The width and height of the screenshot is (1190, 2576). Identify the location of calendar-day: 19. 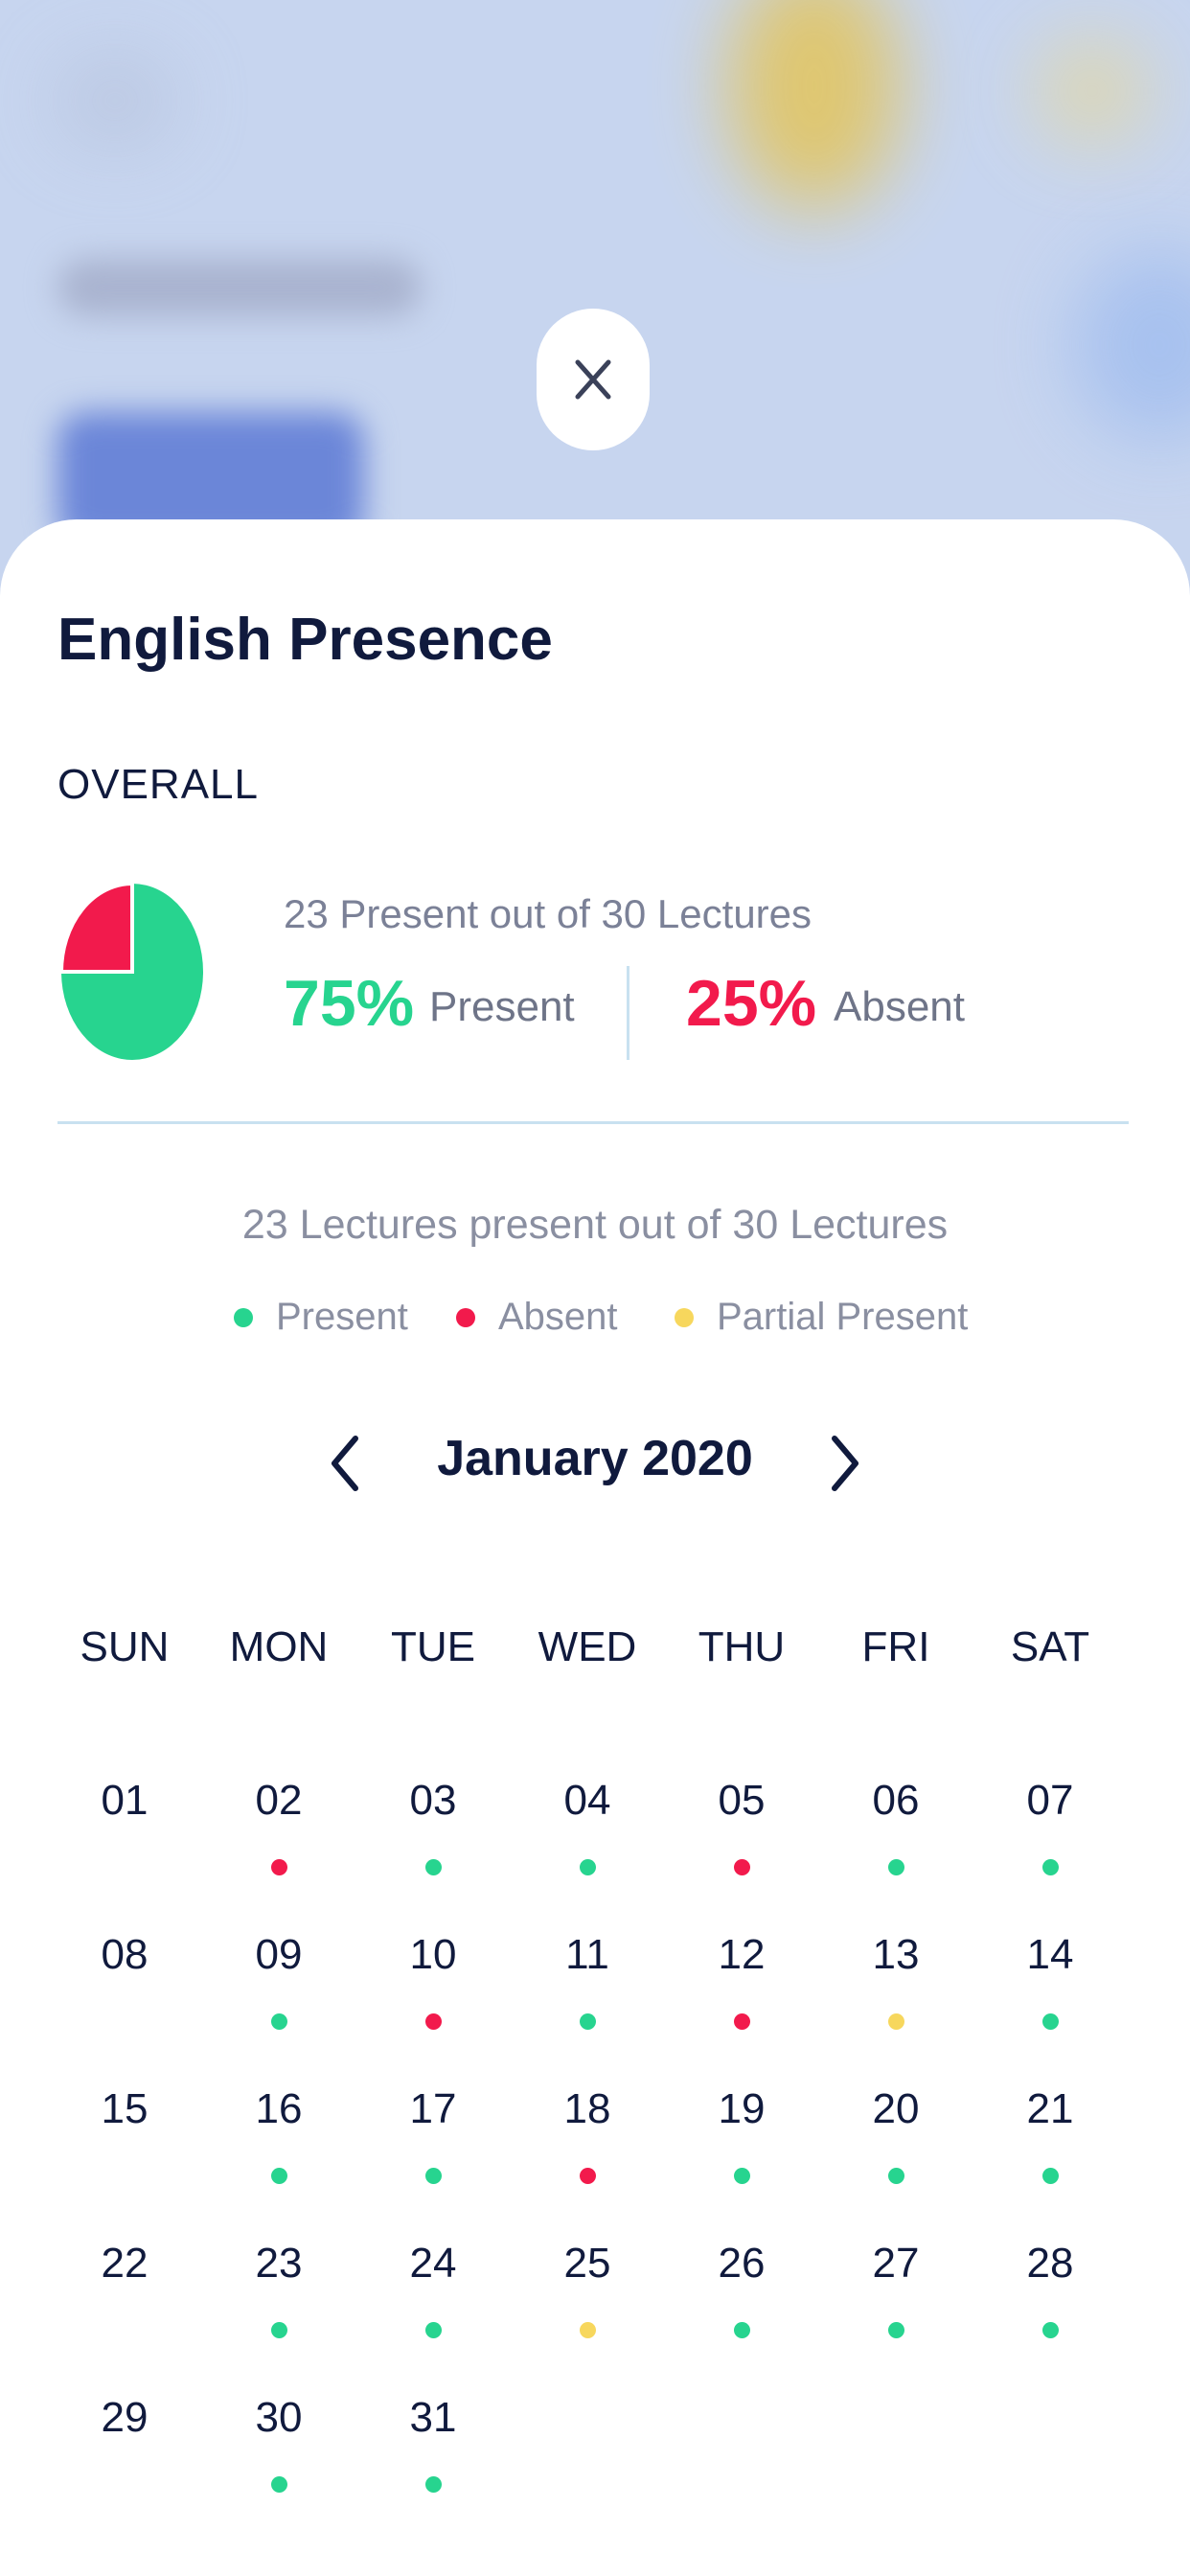
(742, 2134).